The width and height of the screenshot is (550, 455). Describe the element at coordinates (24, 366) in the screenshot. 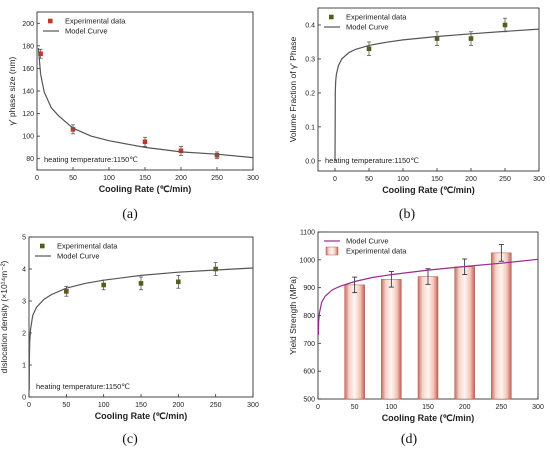

I see `y-tick-label: 1` at that location.